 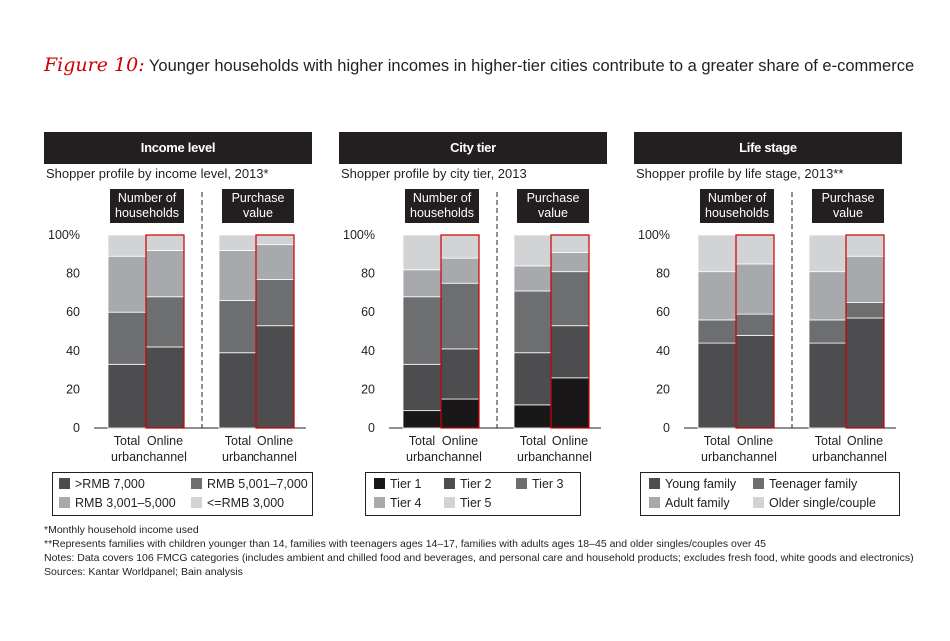 What do you see at coordinates (476, 503) in the screenshot?
I see `legend-label: Tier 5` at bounding box center [476, 503].